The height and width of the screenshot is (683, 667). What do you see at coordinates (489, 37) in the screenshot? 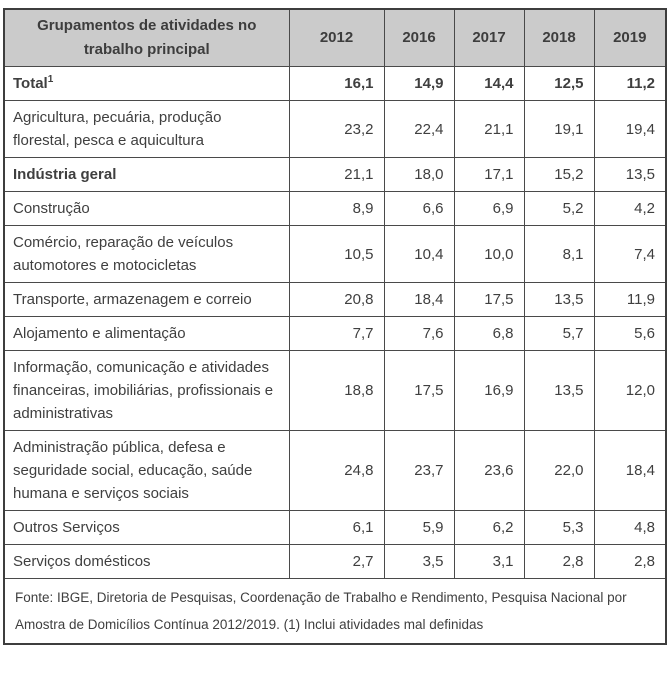
I see `column-header-year-2017: 2017` at bounding box center [489, 37].